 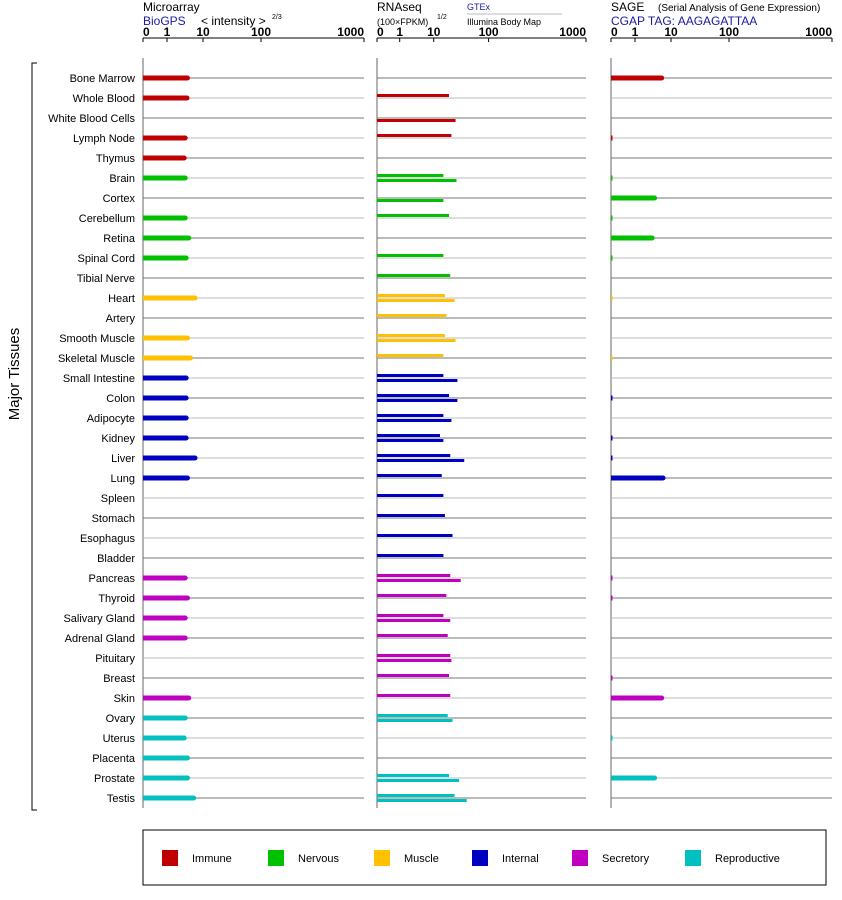 What do you see at coordinates (626, 859) in the screenshot?
I see `legend-label-secretory: Secretory` at bounding box center [626, 859].